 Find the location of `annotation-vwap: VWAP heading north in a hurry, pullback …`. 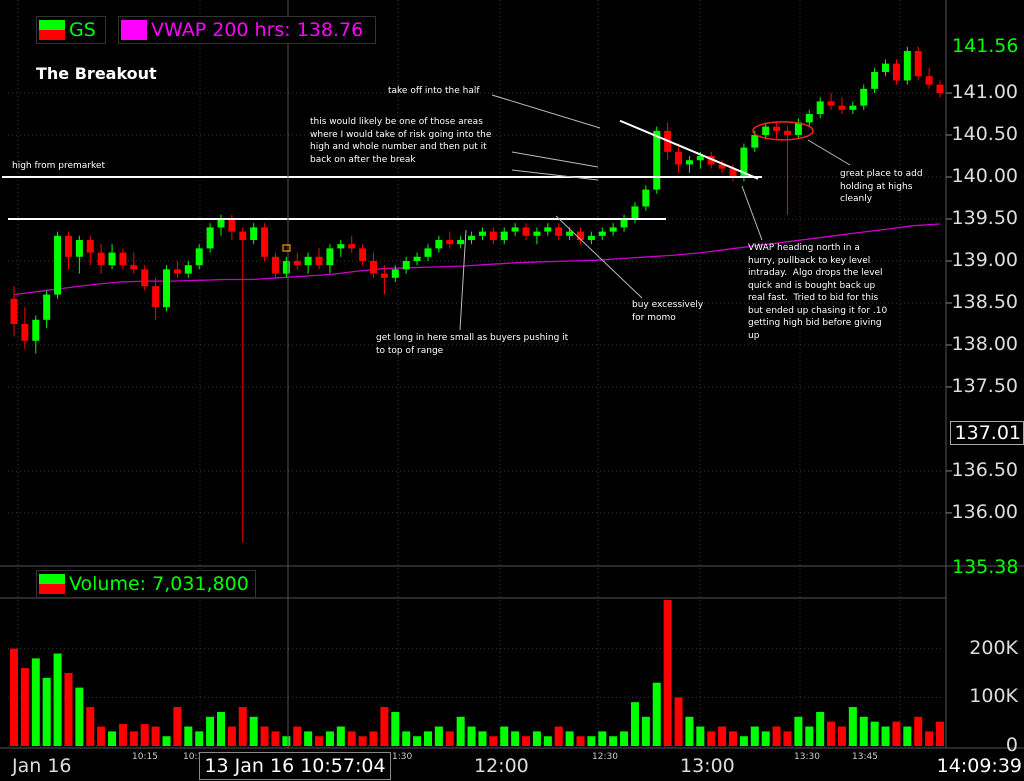

annotation-vwap: VWAP heading north in a hurry, pullback … is located at coordinates (818, 292).